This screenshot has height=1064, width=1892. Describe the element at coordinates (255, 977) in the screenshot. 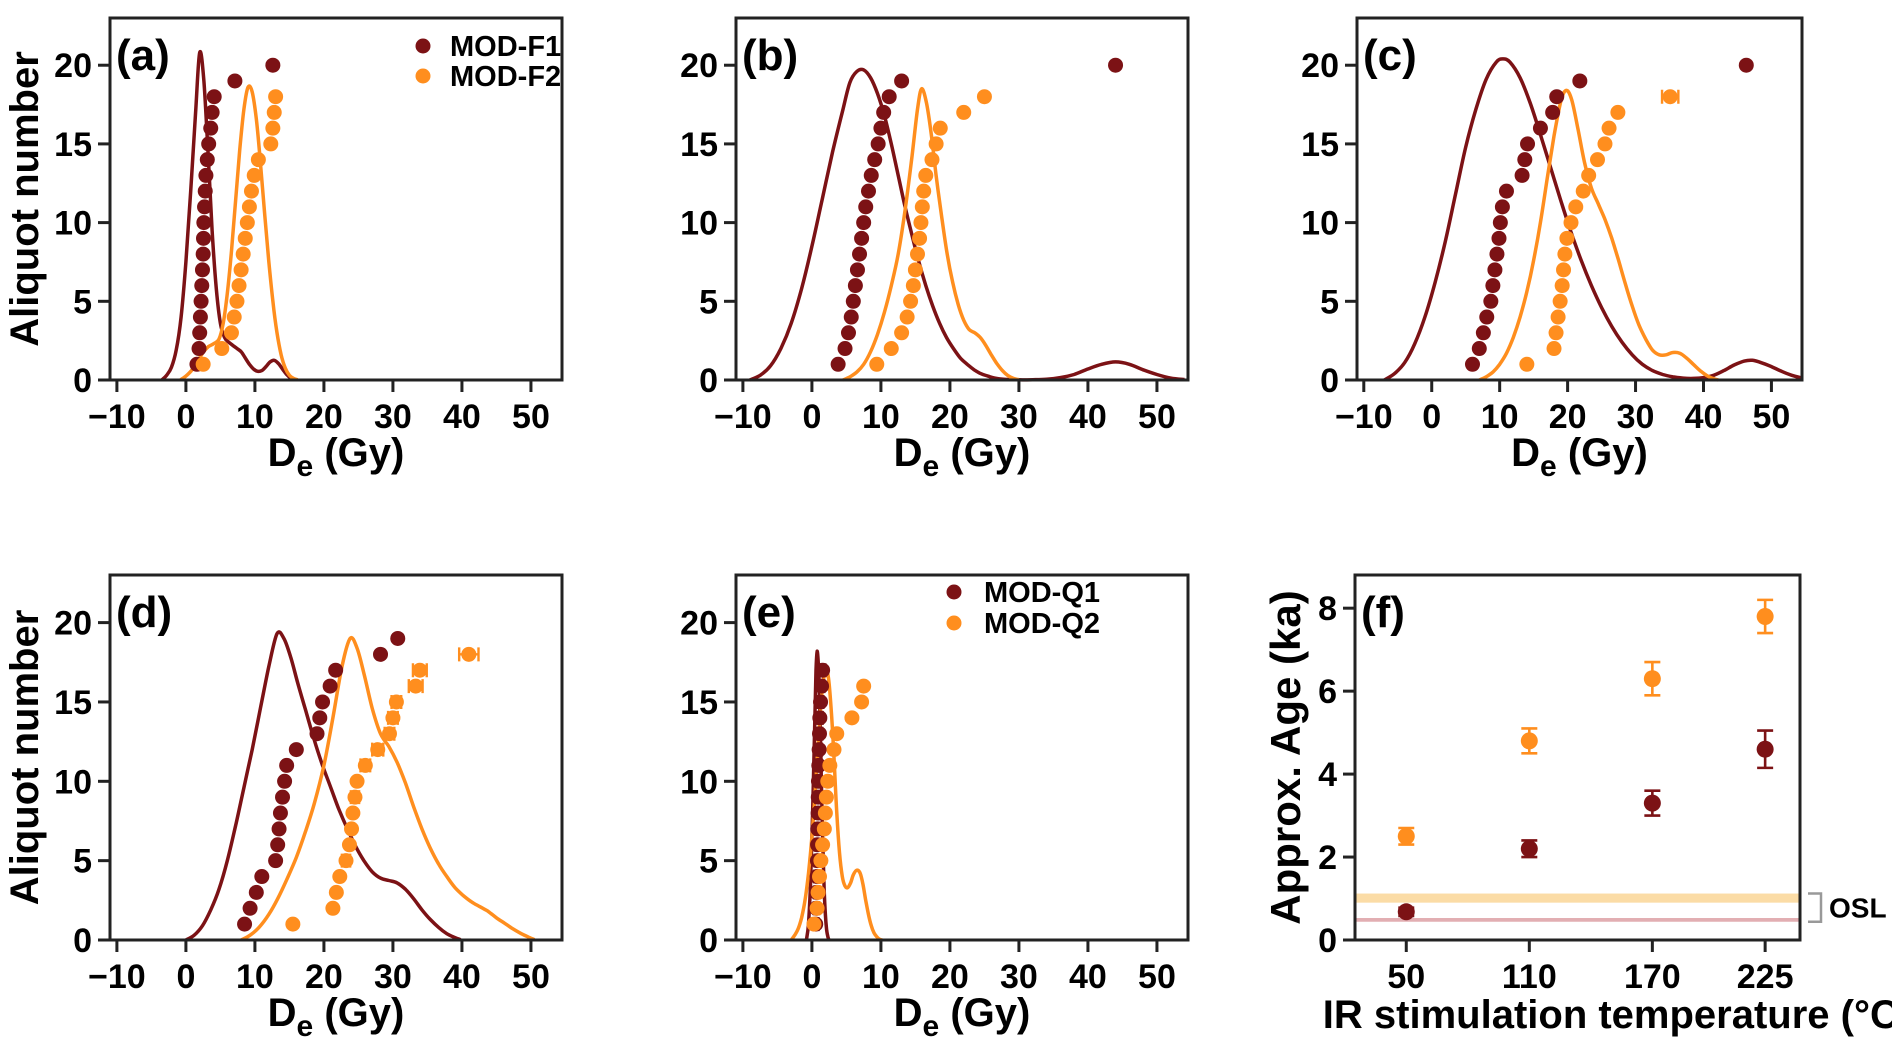

I see `x-tick-label: 10` at that location.